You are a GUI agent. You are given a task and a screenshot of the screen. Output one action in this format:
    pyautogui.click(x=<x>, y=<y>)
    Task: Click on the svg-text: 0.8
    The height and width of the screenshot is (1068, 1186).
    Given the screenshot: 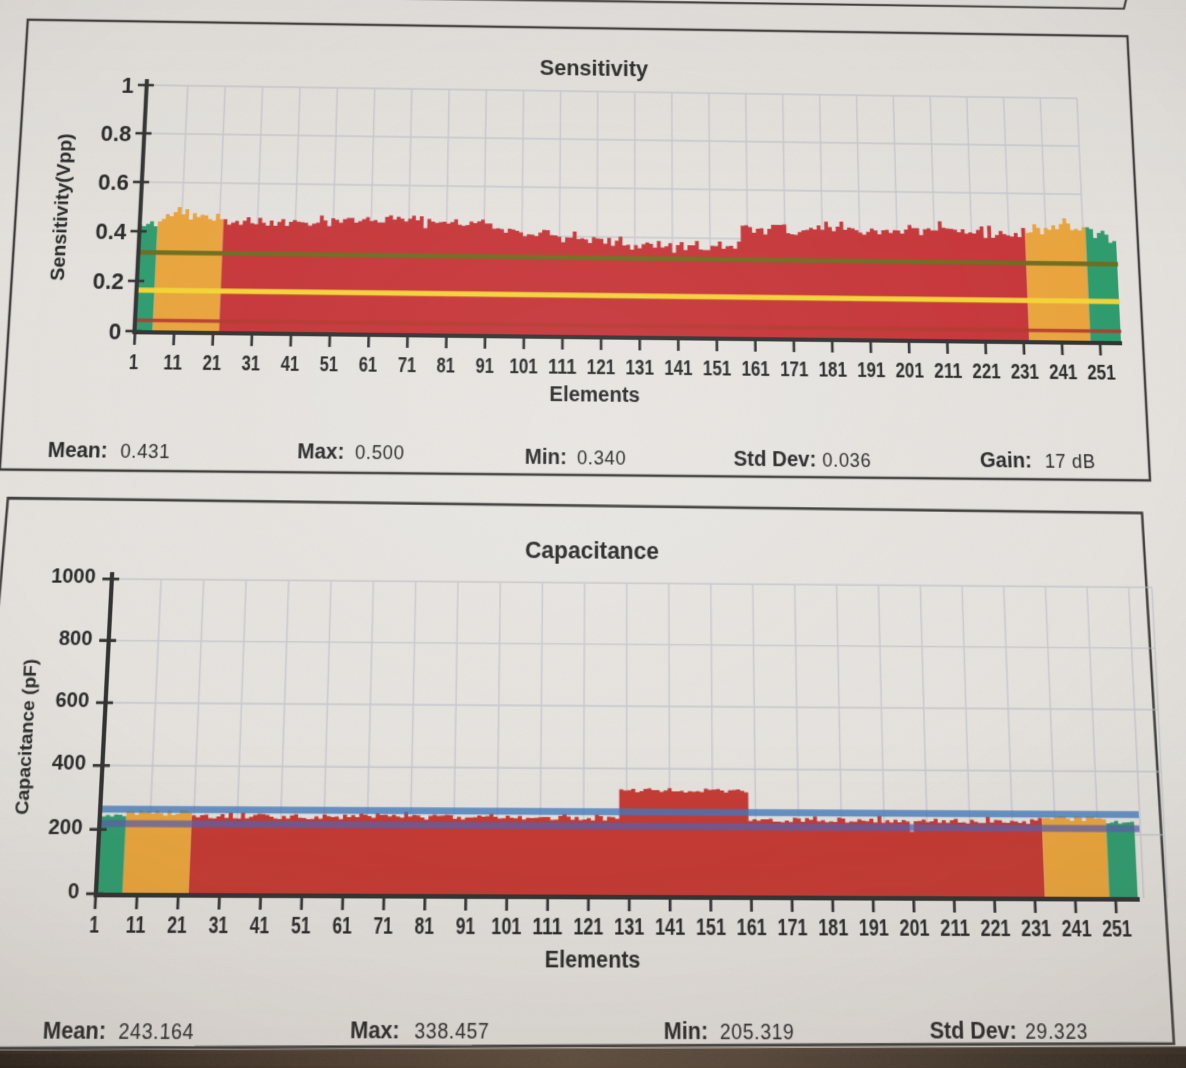 What is the action you would take?
    pyautogui.click(x=116, y=134)
    